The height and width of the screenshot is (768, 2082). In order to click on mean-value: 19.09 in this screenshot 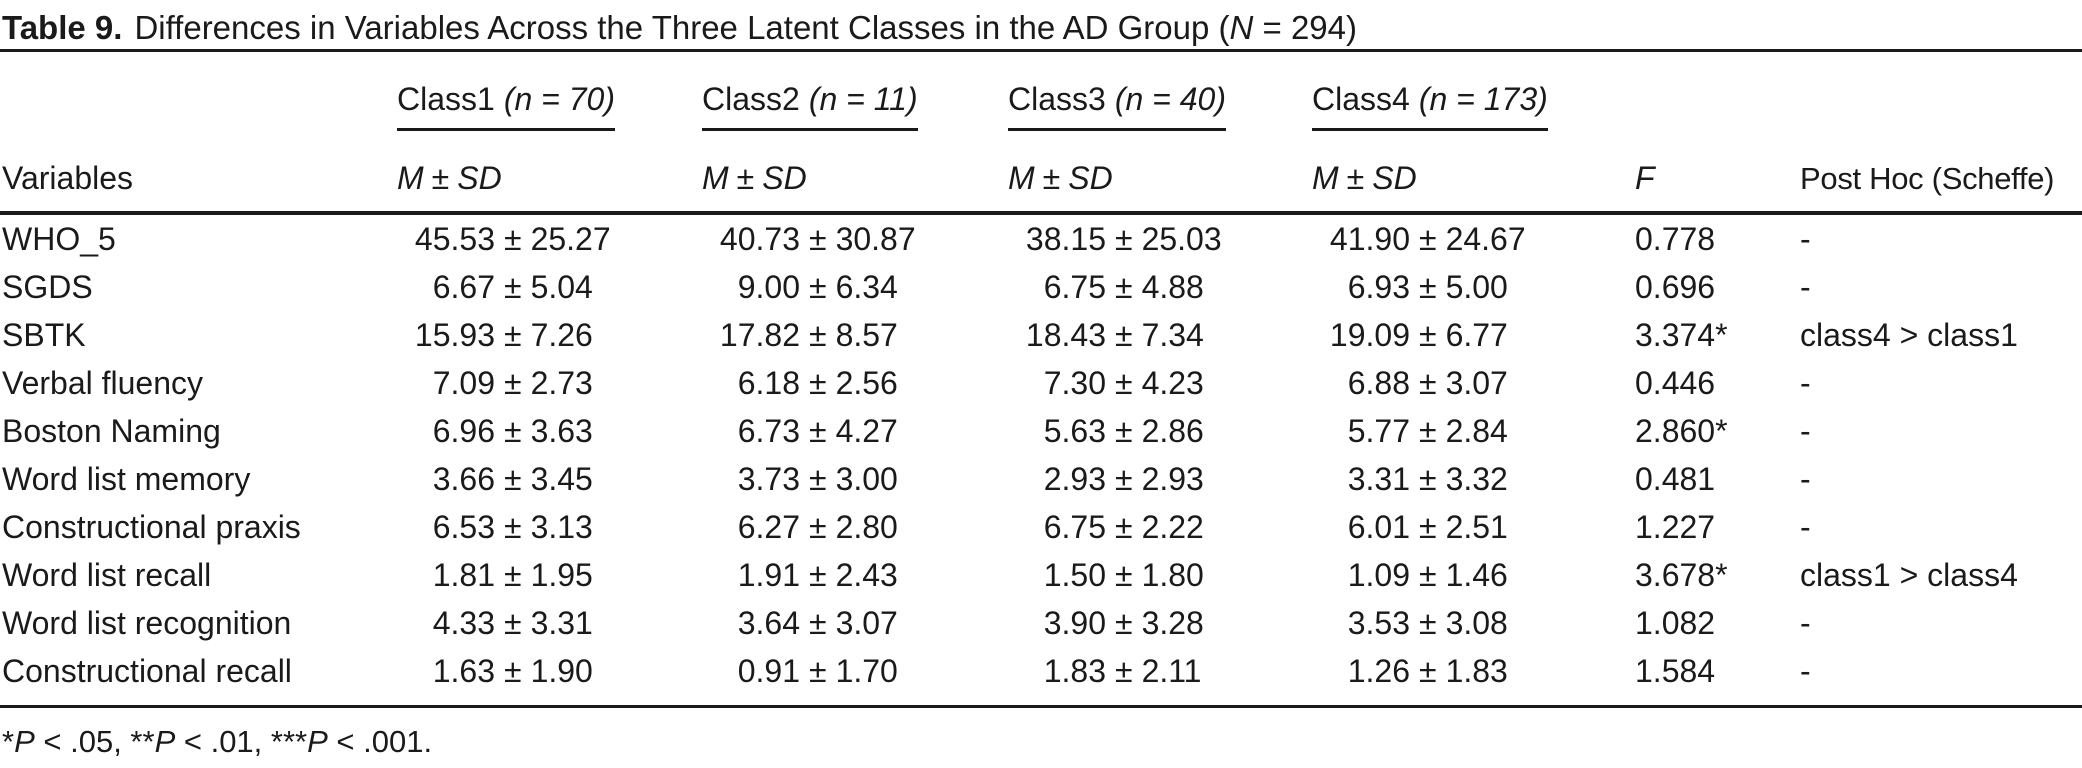, I will do `click(1369, 334)`.